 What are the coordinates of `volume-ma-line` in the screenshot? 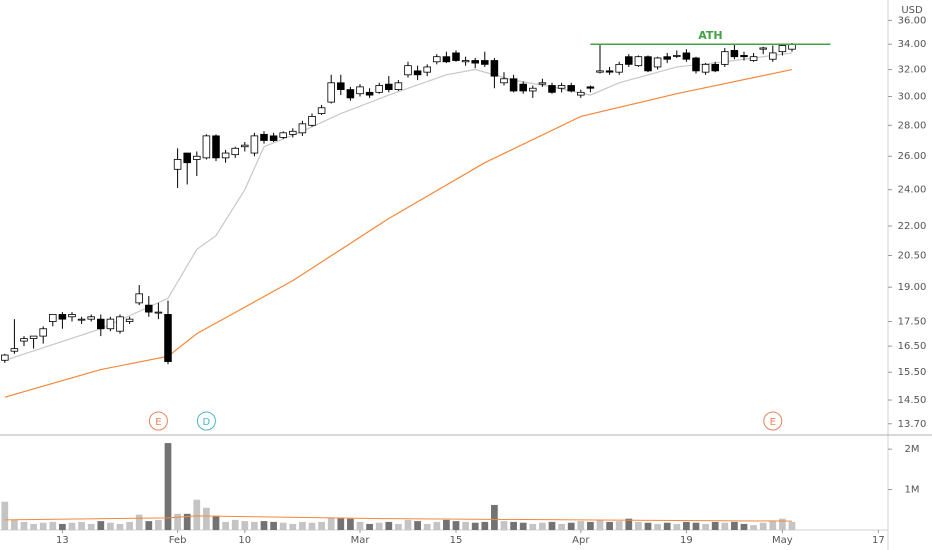 It's located at (398, 518).